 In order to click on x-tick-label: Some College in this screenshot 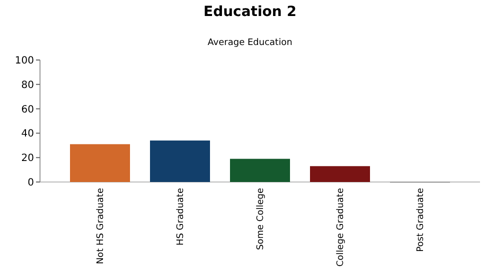, I will do `click(261, 219)`.